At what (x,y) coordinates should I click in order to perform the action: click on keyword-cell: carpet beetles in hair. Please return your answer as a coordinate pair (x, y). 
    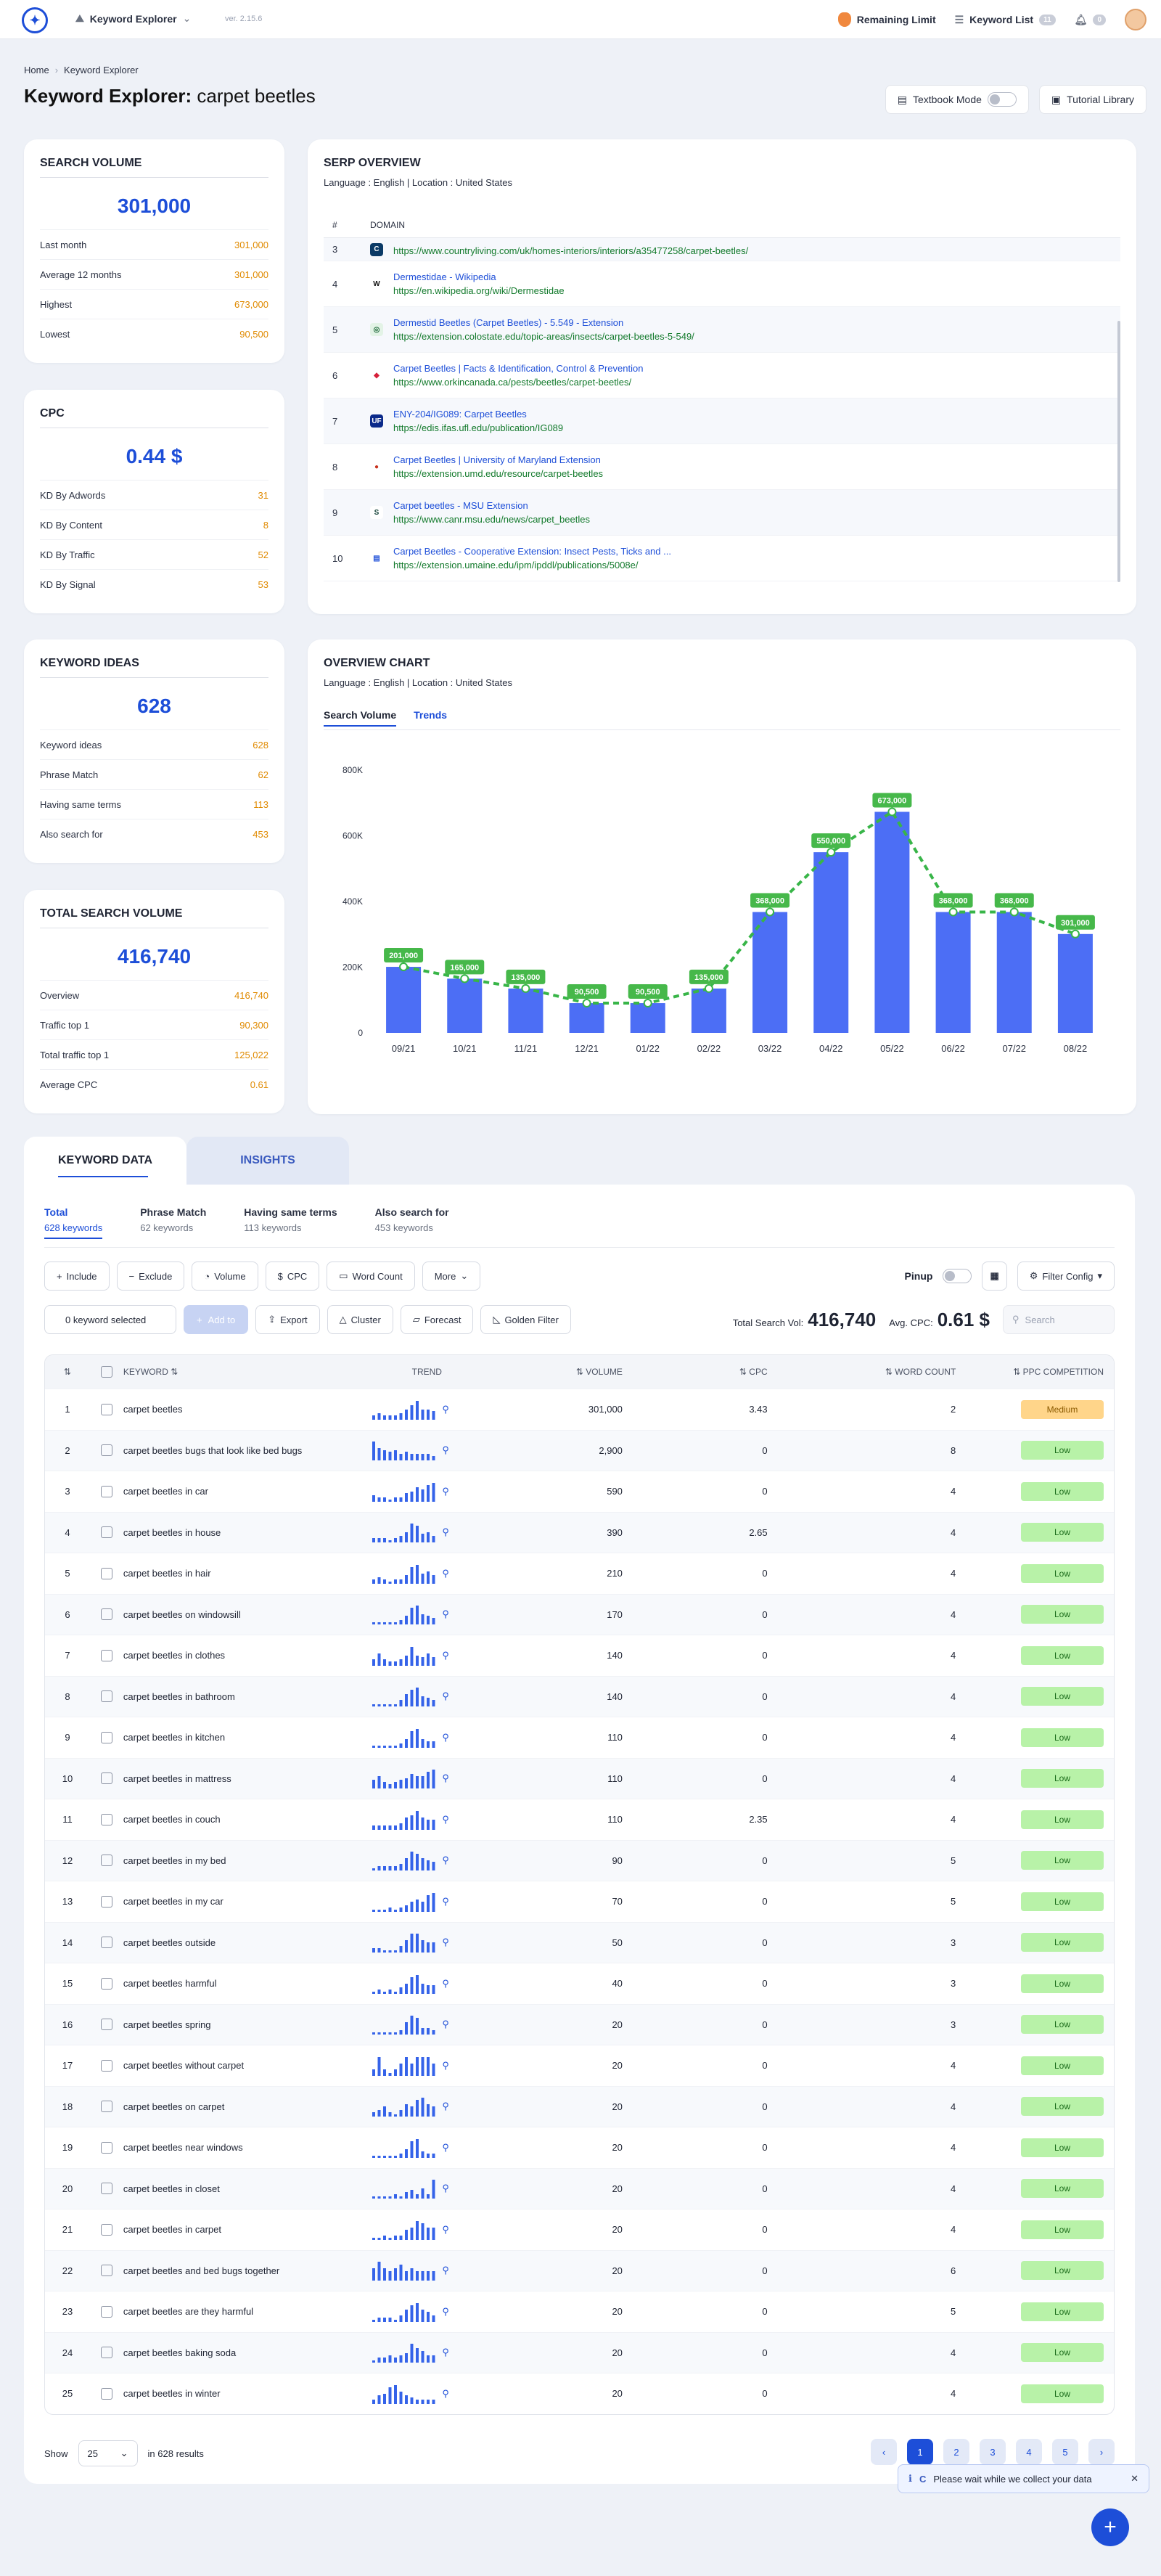
    Looking at the image, I should click on (167, 1574).